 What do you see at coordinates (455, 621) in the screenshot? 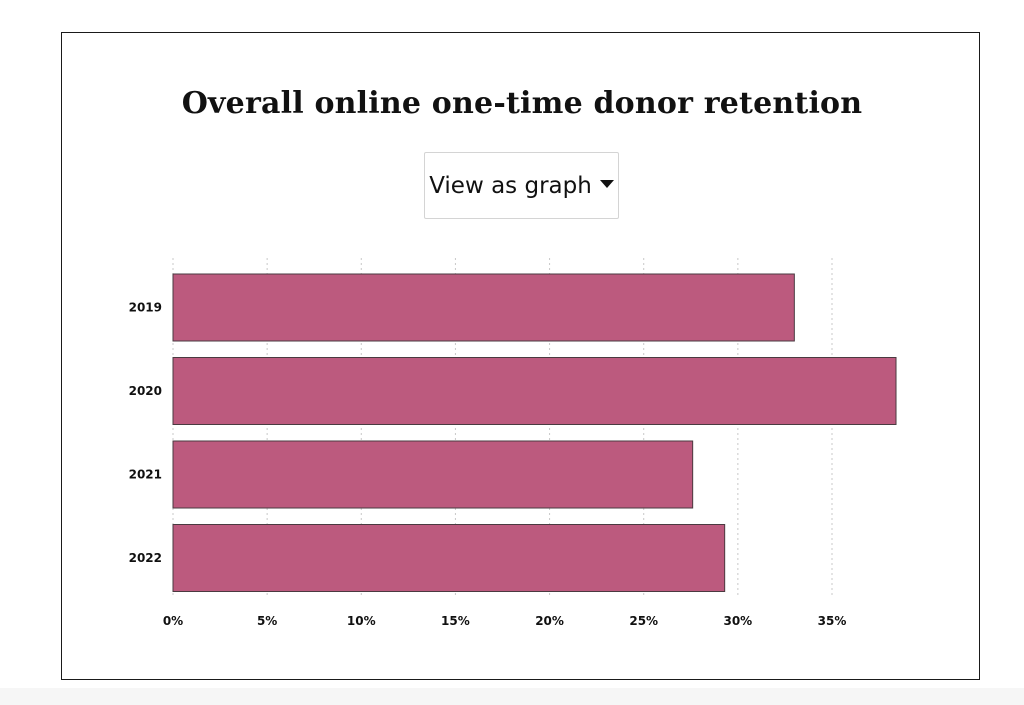
I see `x-tick-label: 15%` at bounding box center [455, 621].